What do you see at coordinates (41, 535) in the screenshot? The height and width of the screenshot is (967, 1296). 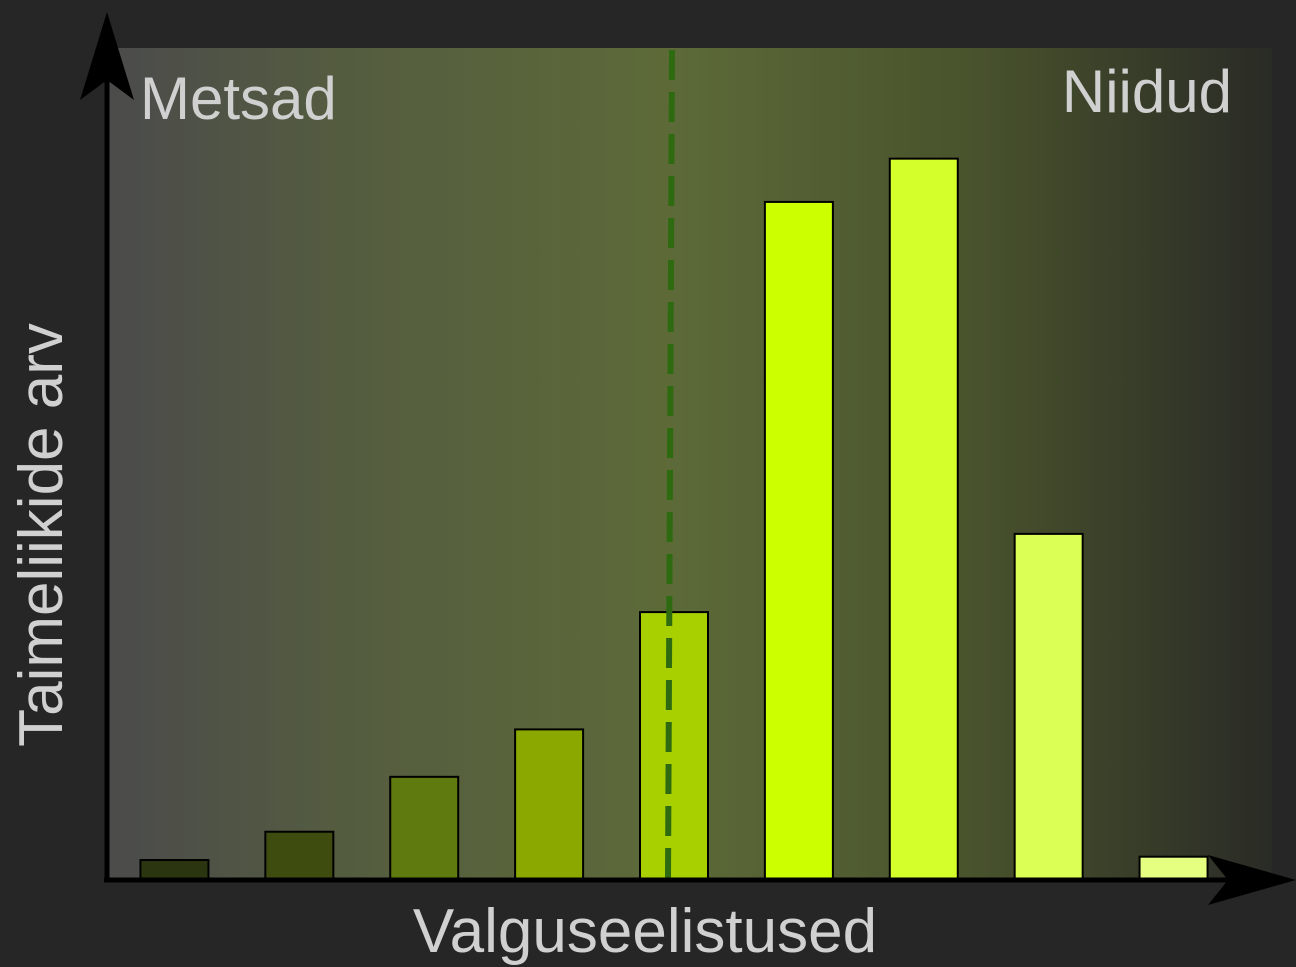 I see `y-axis-label: Taimeliikide arv` at bounding box center [41, 535].